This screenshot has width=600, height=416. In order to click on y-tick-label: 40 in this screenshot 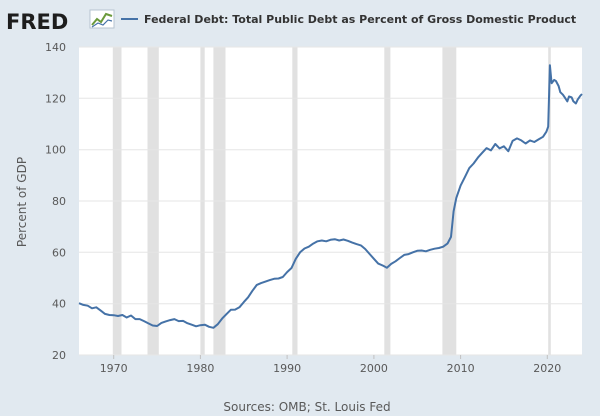, I will do `click(59, 304)`.